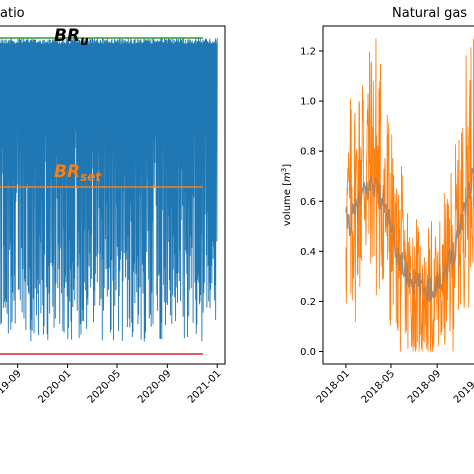 This screenshot has width=474, height=474. I want to click on right-x-tick-label: 2018-01, so click(333, 386).